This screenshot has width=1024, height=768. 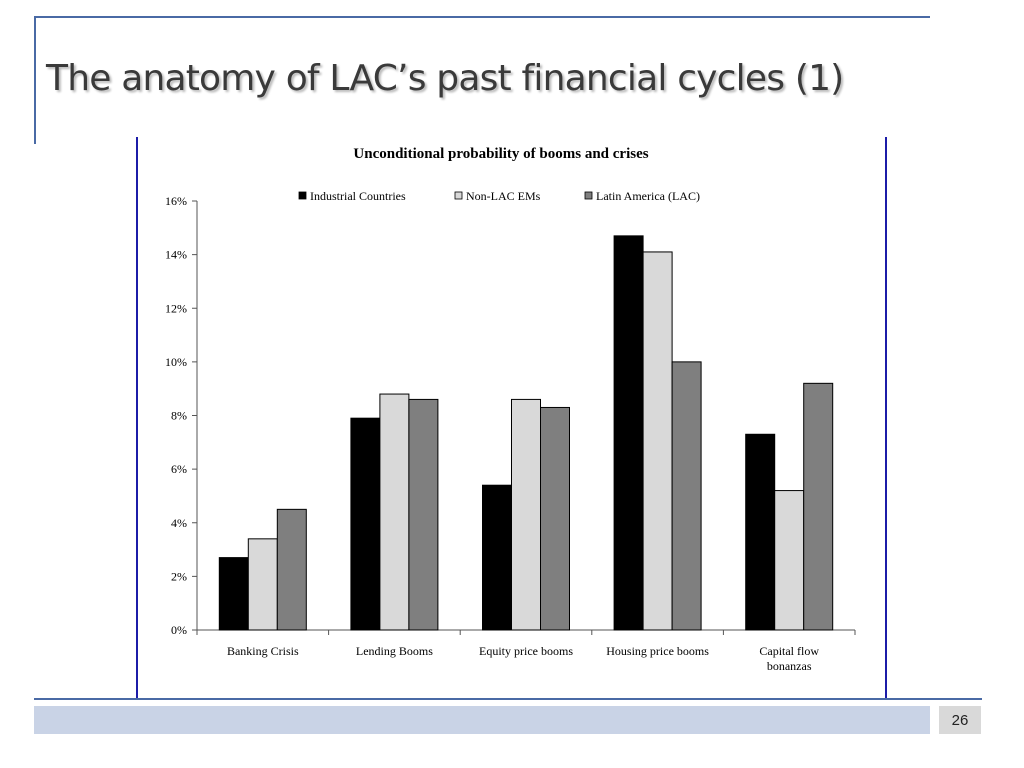 I want to click on legend-item: Latin America (LAC), so click(x=642, y=196).